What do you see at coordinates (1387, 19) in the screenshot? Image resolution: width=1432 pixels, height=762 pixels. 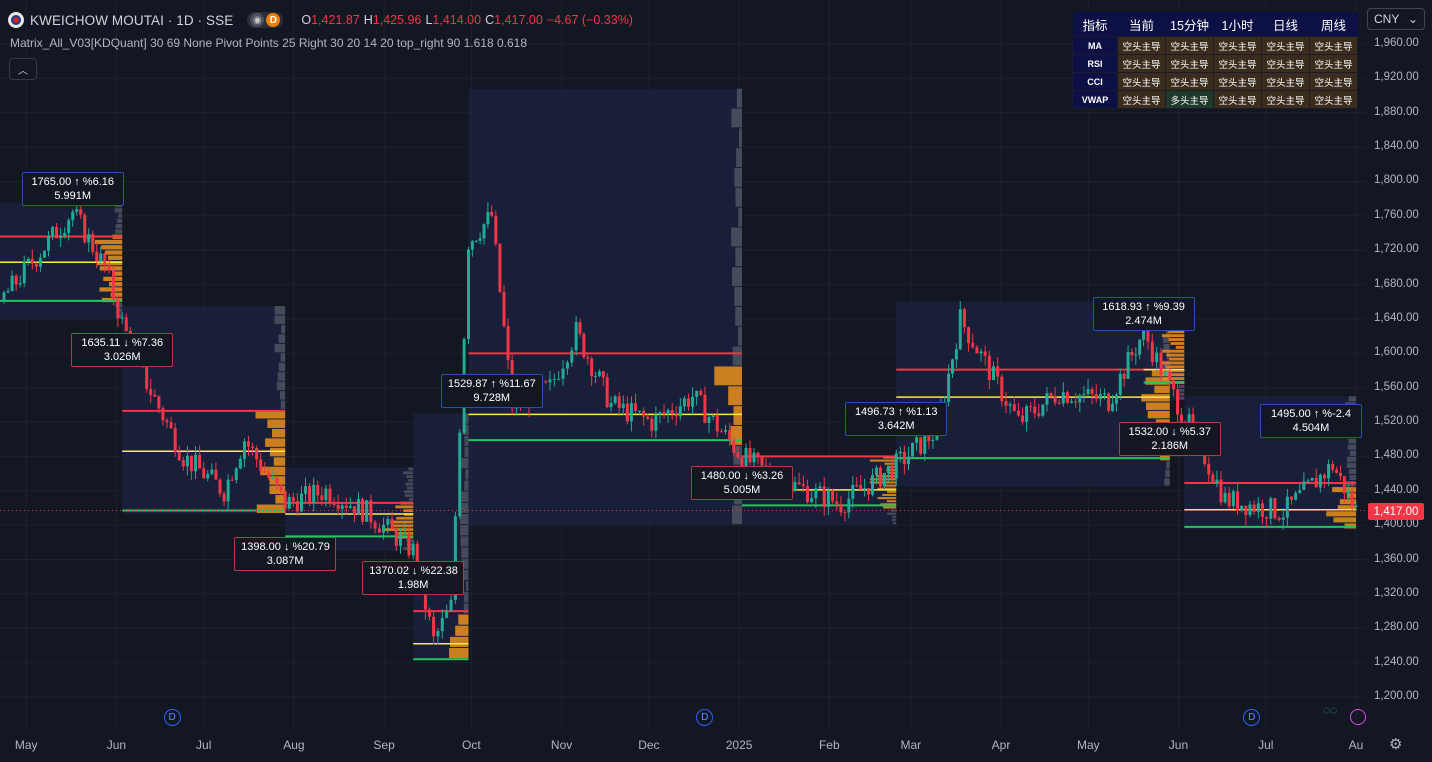 I see `currency-label: CNY` at bounding box center [1387, 19].